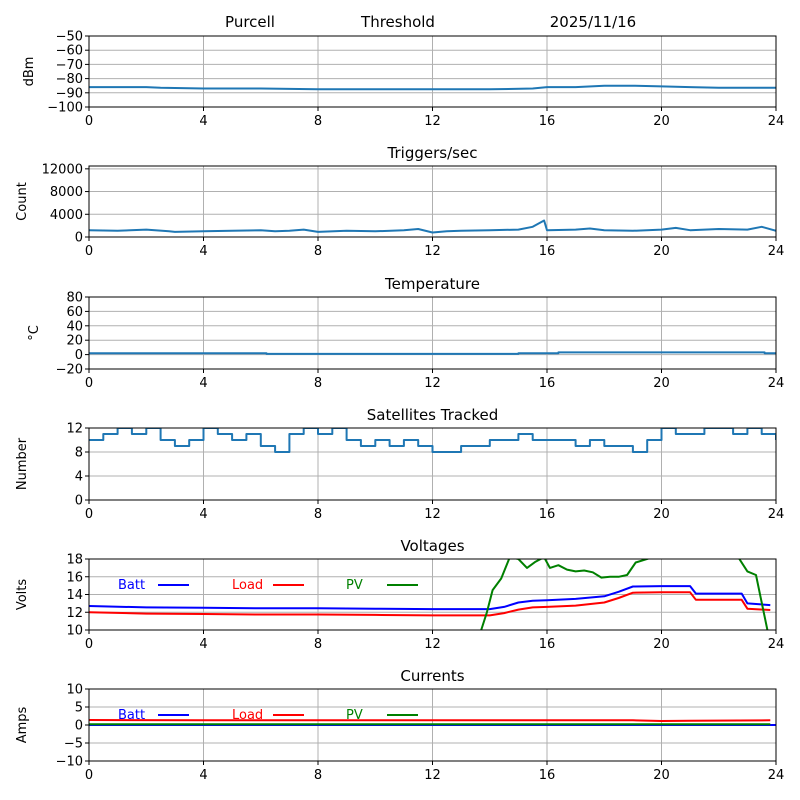  What do you see at coordinates (69, 370) in the screenshot?
I see `ytick-label-temperature--20: −20` at bounding box center [69, 370].